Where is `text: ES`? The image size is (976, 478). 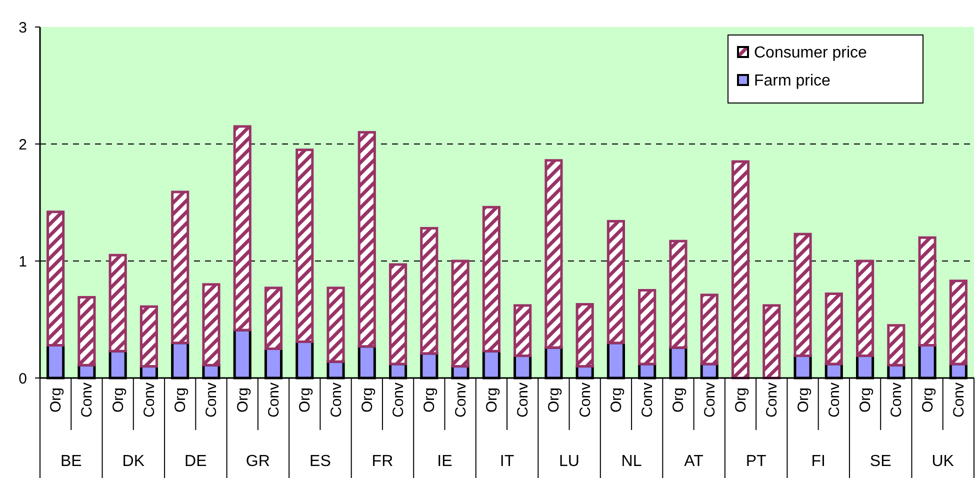 text: ES is located at coordinates (320, 461).